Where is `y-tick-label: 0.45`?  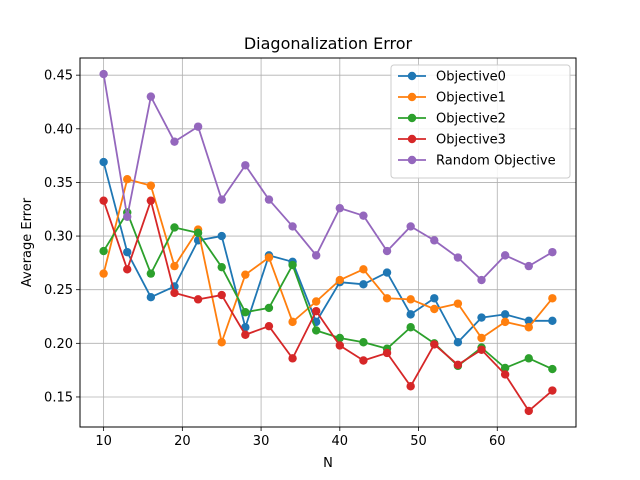 y-tick-label: 0.45 is located at coordinates (58, 76).